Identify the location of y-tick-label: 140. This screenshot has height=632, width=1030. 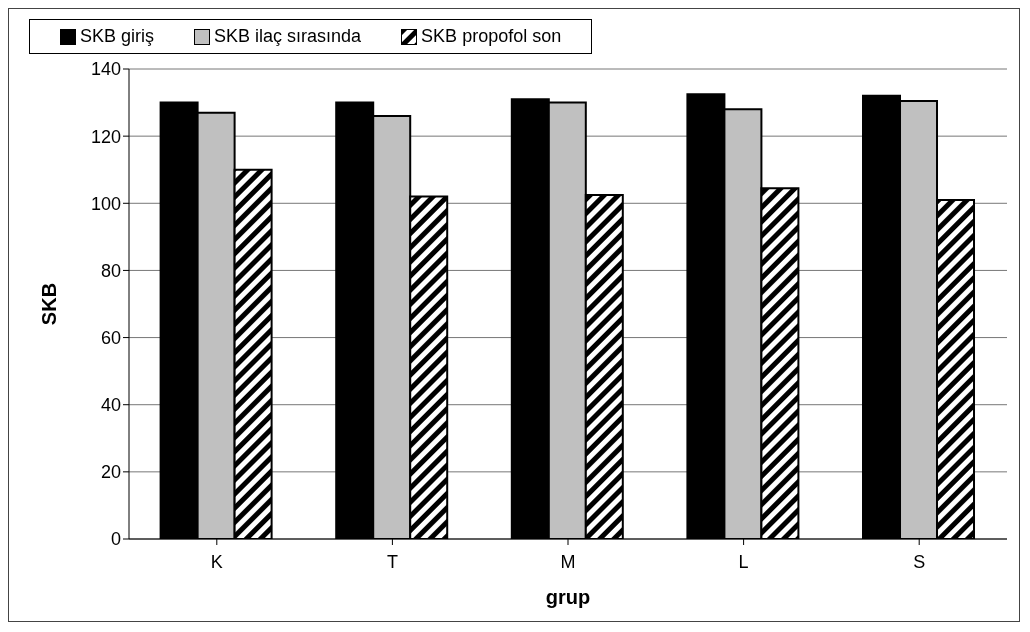
(105, 69).